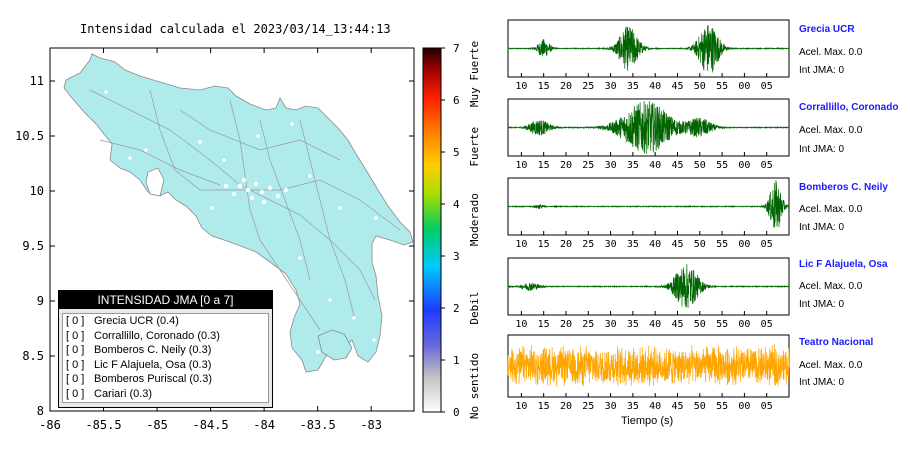 Image resolution: width=910 pixels, height=460 pixels. I want to click on station-name: Lic F Alajuela, Osa, so click(843, 264).